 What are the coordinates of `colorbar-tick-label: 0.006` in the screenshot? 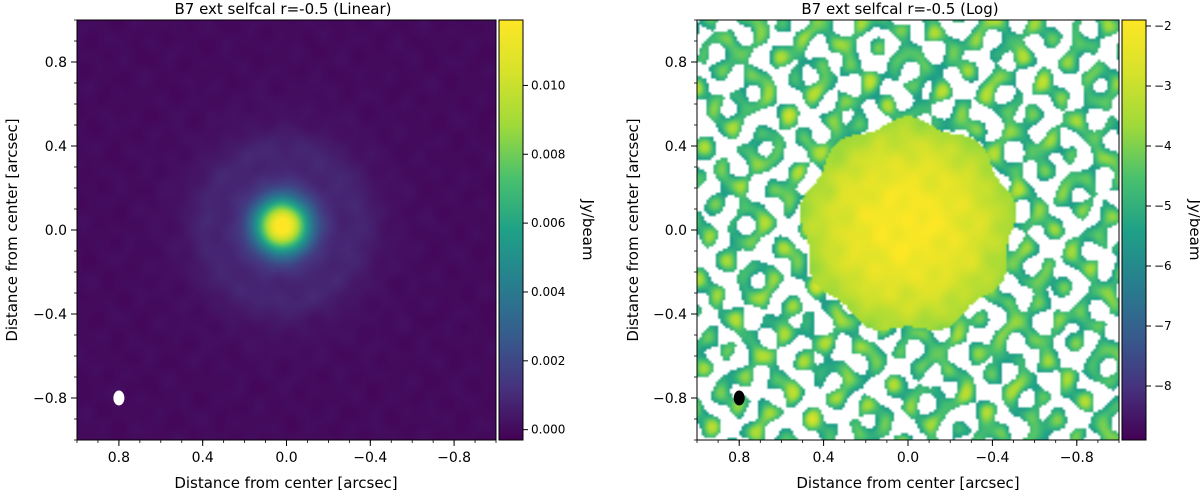 It's located at (548, 223).